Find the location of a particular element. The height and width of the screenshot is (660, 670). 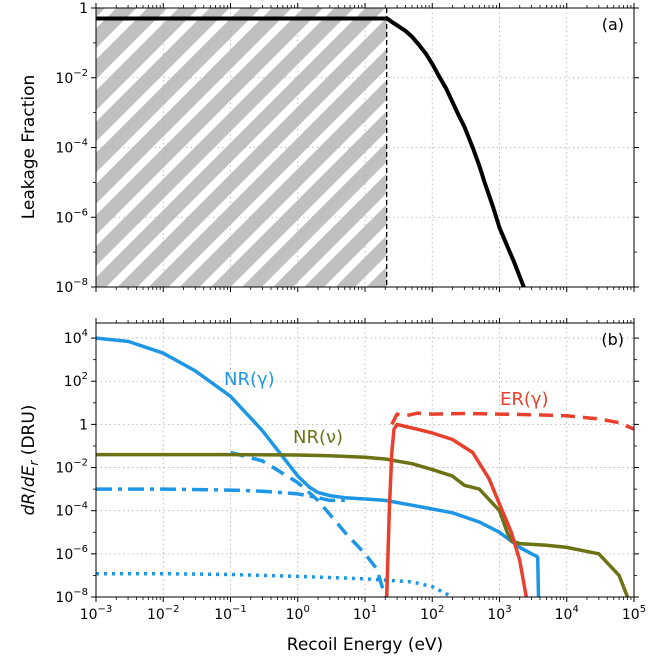

y-axis-title-a: Leakage Fraction is located at coordinates (29, 147).